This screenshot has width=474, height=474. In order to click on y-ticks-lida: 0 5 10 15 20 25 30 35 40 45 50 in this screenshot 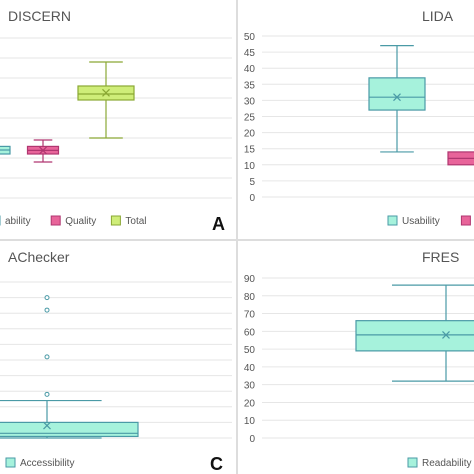, I will do `click(250, 118)`.